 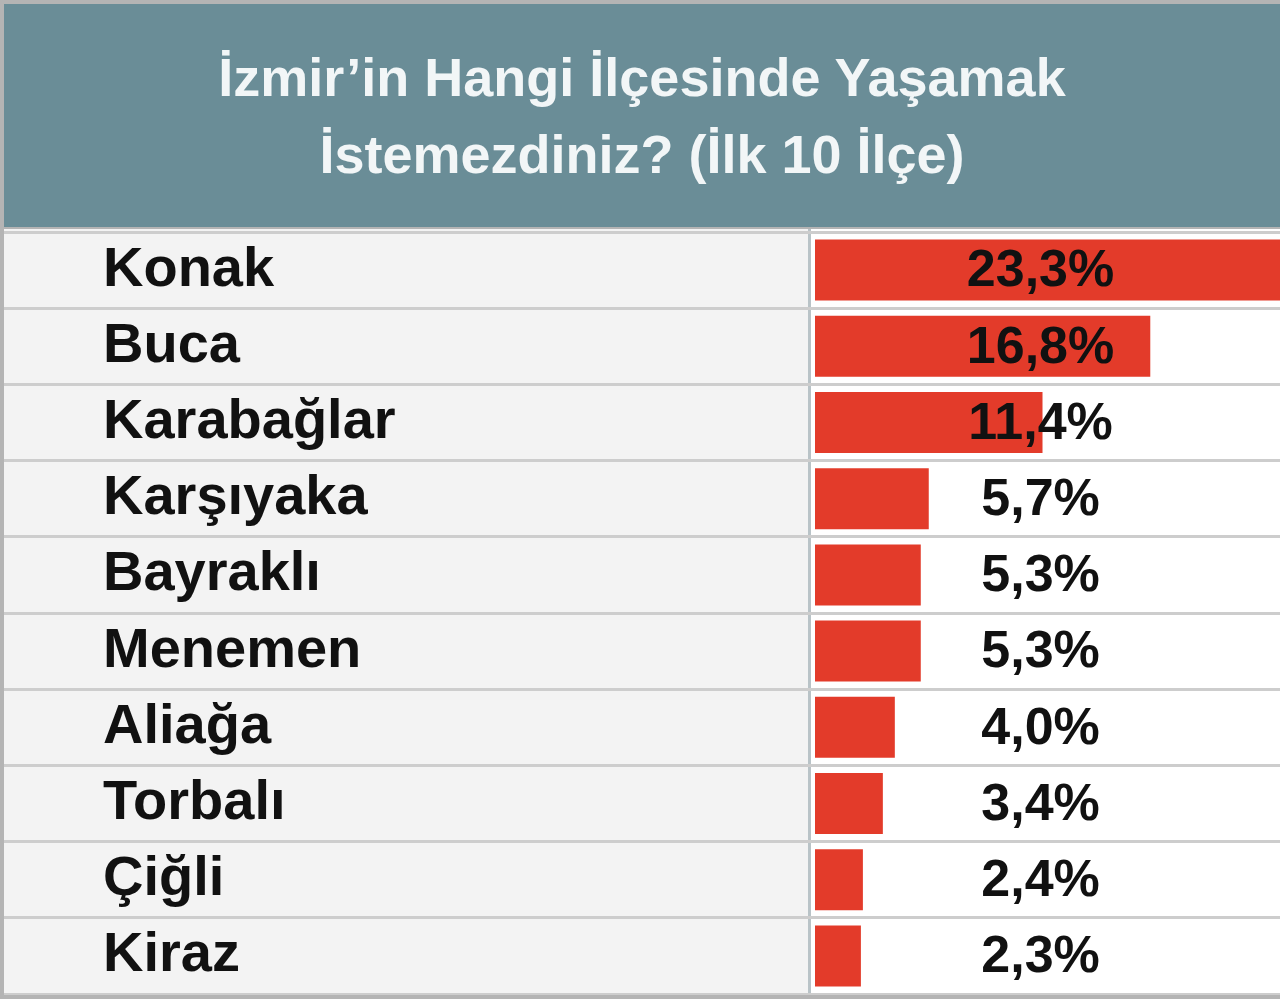 What do you see at coordinates (232, 647) in the screenshot?
I see `y-tick-label: Menemen` at bounding box center [232, 647].